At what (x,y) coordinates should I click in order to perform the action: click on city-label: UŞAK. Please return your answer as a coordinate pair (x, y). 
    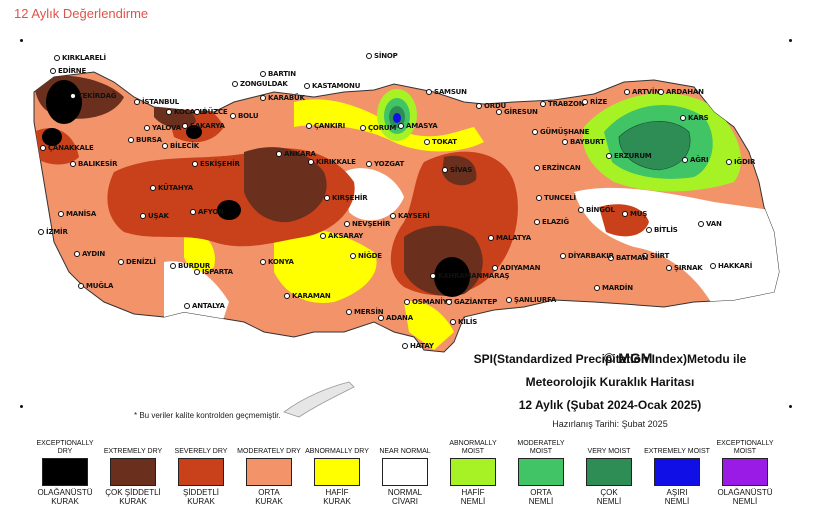
    Looking at the image, I should click on (154, 216).